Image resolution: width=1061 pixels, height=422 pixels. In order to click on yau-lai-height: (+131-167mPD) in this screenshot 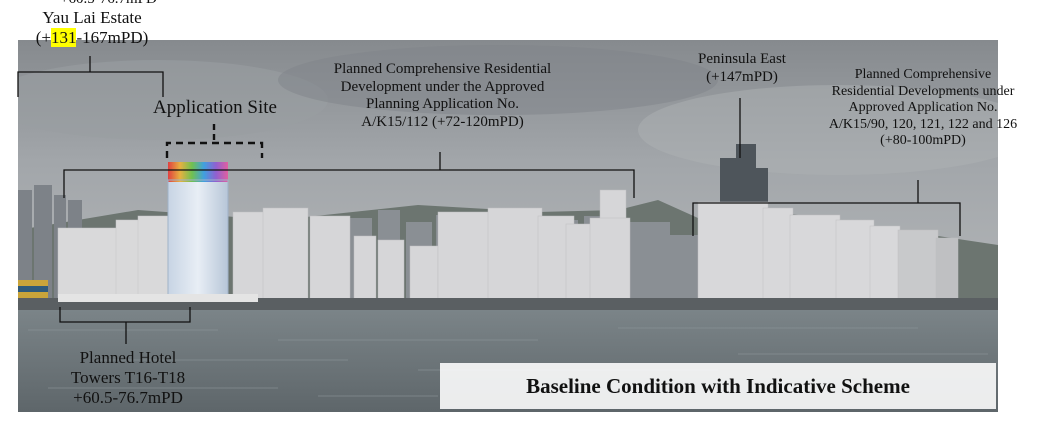, I will do `click(92, 38)`.